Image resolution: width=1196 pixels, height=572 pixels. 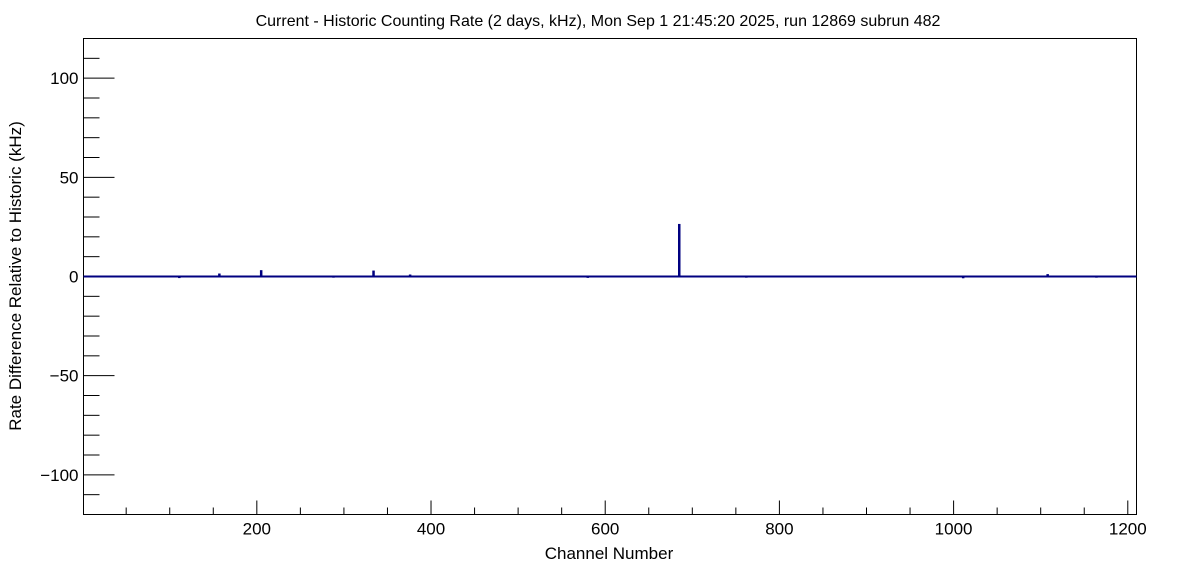 What do you see at coordinates (605, 529) in the screenshot?
I see `x-tick-label: 600` at bounding box center [605, 529].